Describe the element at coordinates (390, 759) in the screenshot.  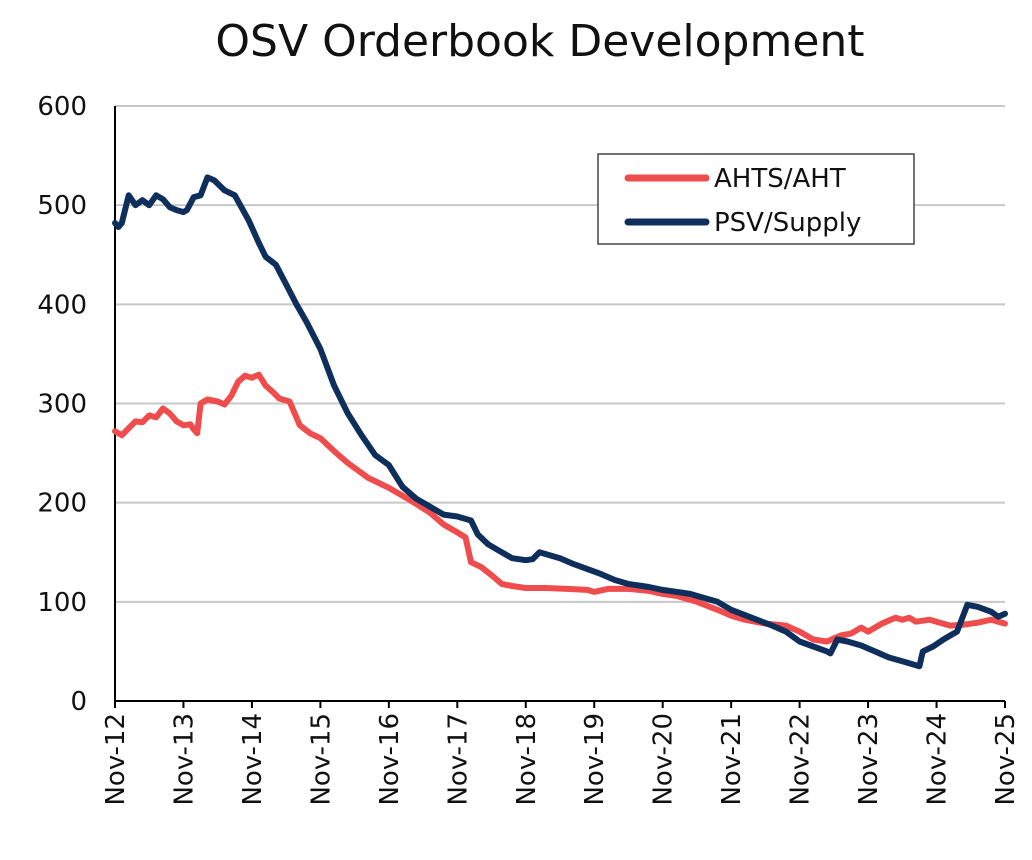
I see `x-tick-label: Nov-16` at that location.